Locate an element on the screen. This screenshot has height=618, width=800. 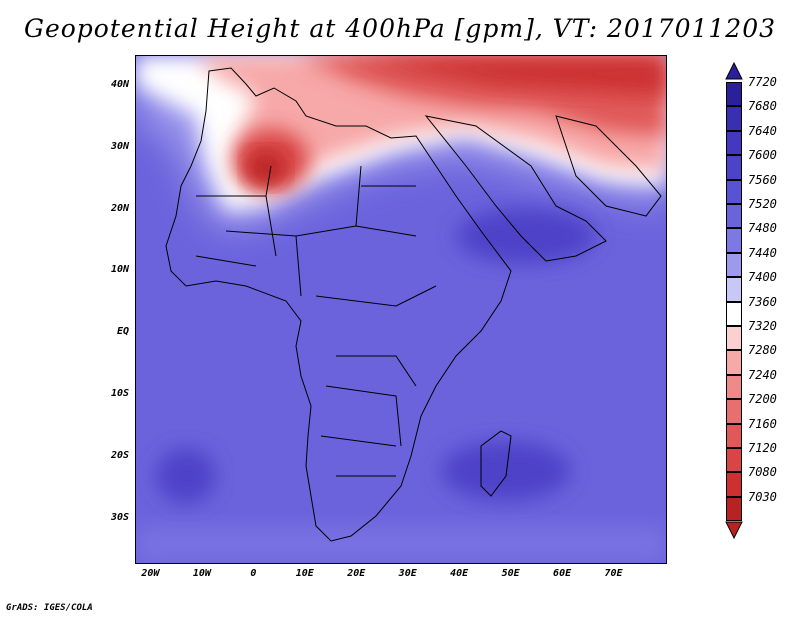
legend-level-label: 7160 is located at coordinates (762, 423).